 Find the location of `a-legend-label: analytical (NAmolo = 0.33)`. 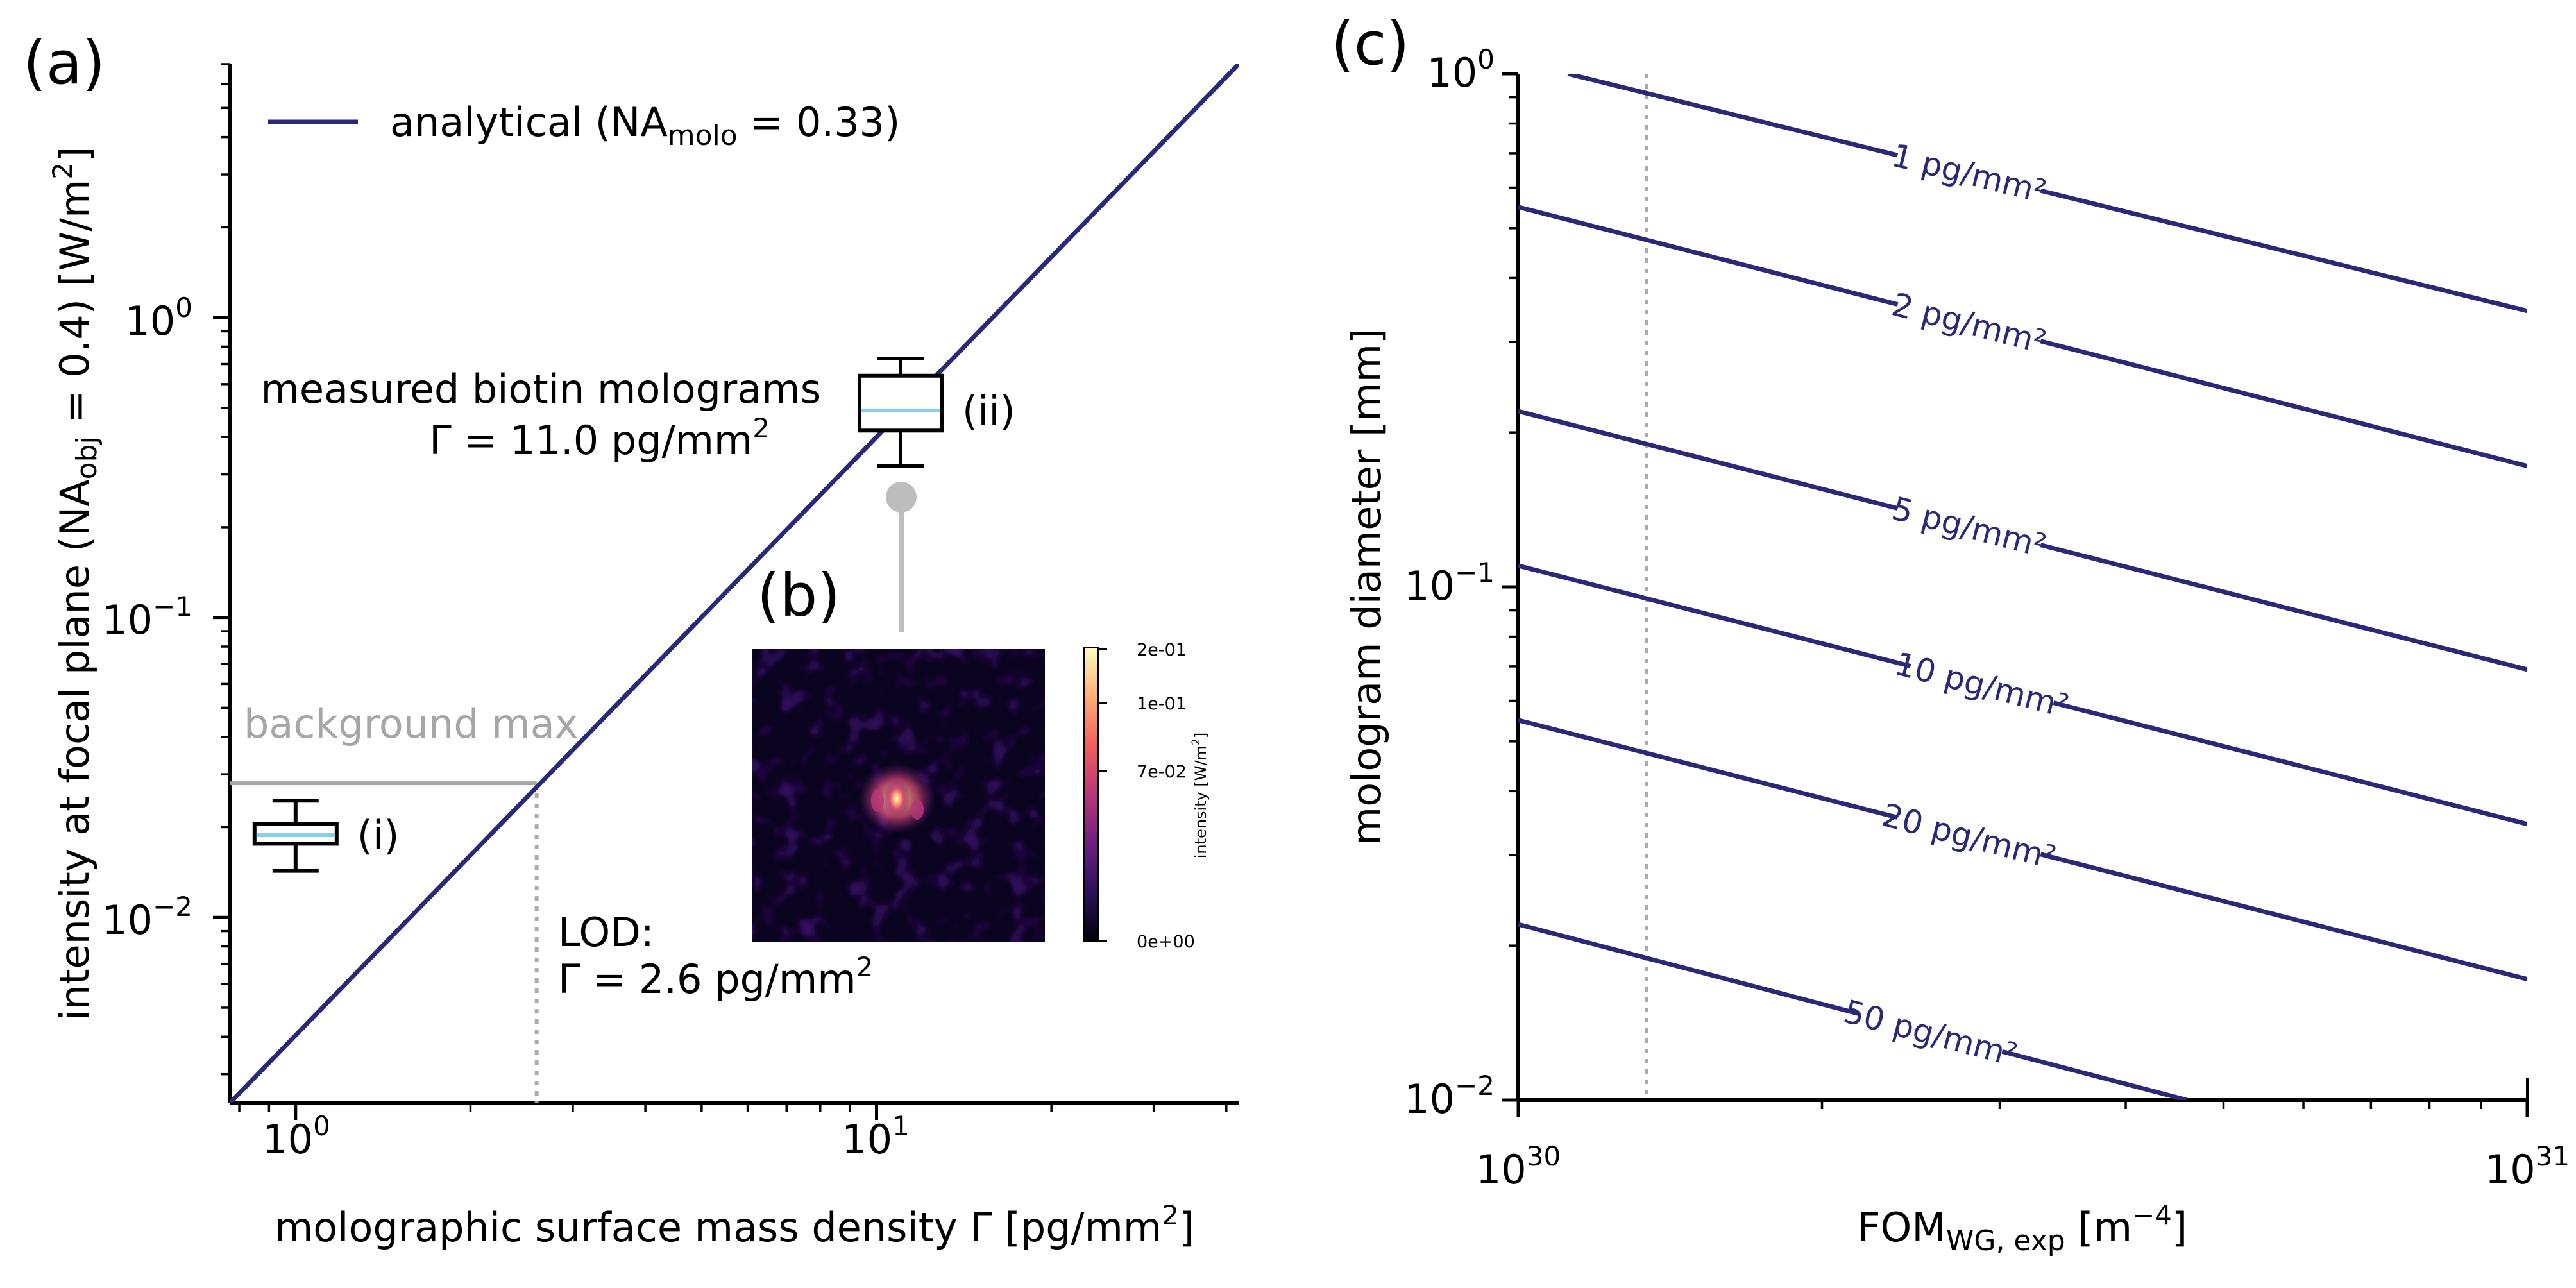

a-legend-label: analytical (NAmolo = 0.33) is located at coordinates (645, 125).